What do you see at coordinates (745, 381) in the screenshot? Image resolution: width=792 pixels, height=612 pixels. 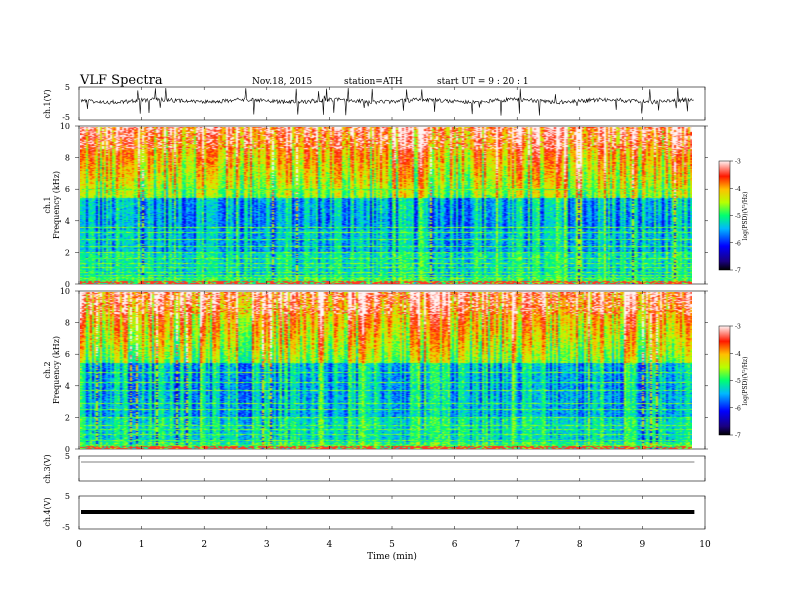 I see `ch2-colorbar-label: log(PSD)(V²/Hz)` at bounding box center [745, 381].